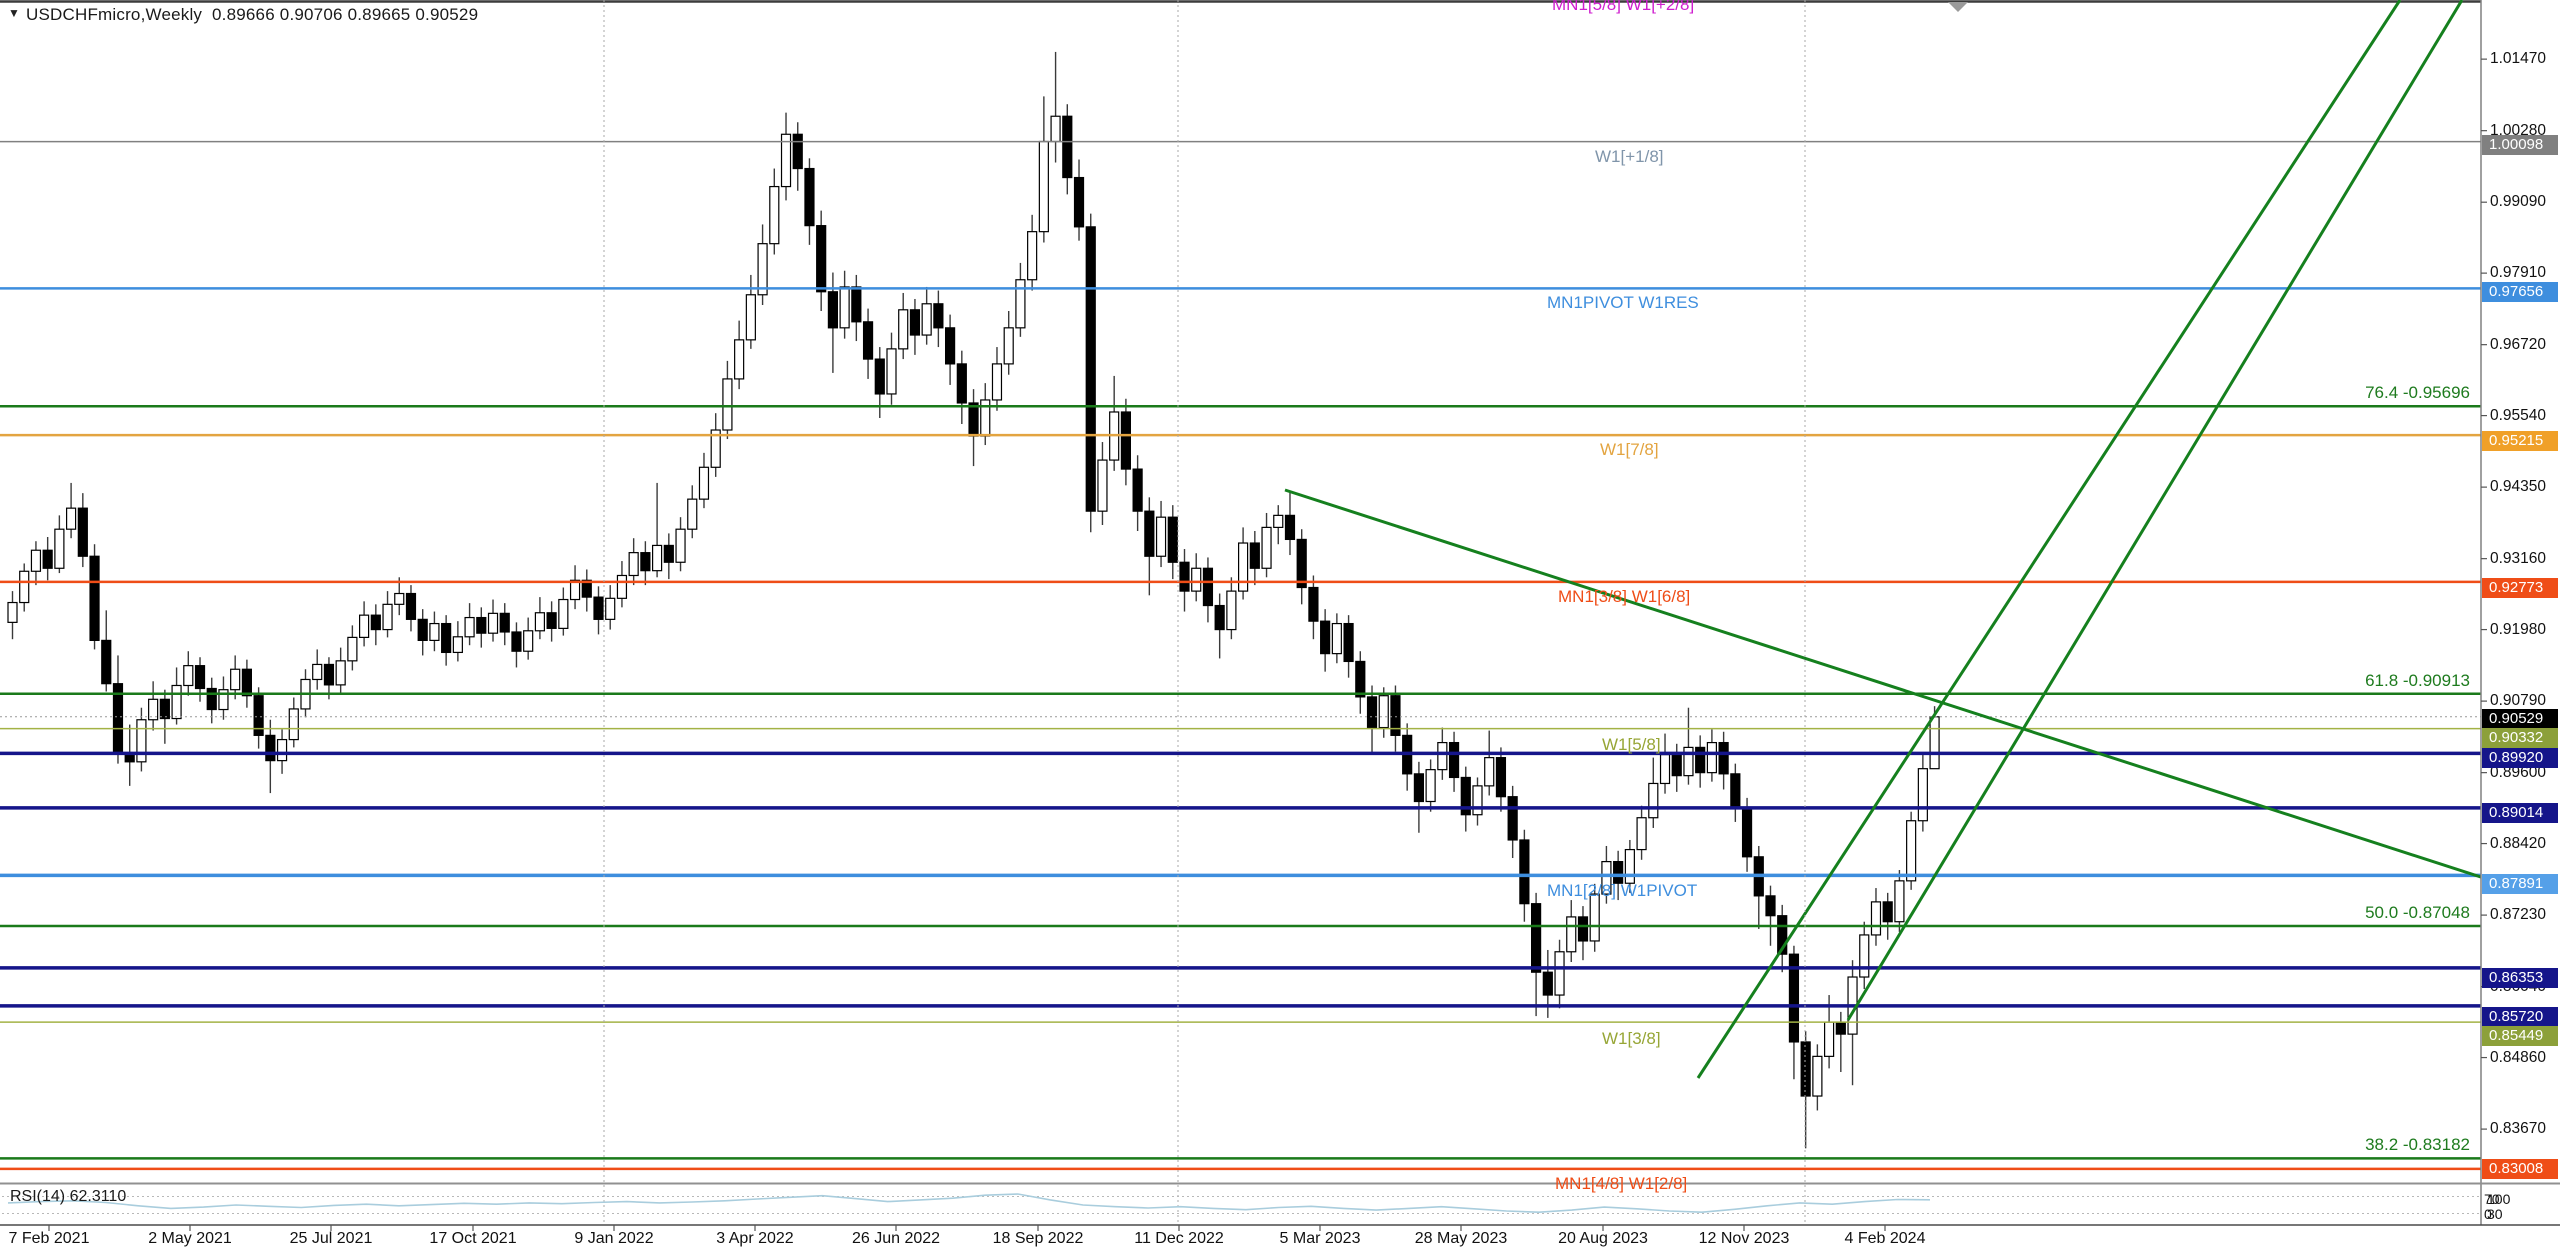 The width and height of the screenshot is (2560, 1253). Describe the element at coordinates (1038, 1238) in the screenshot. I see `time-axis-label: 18 Sep 2022` at that location.